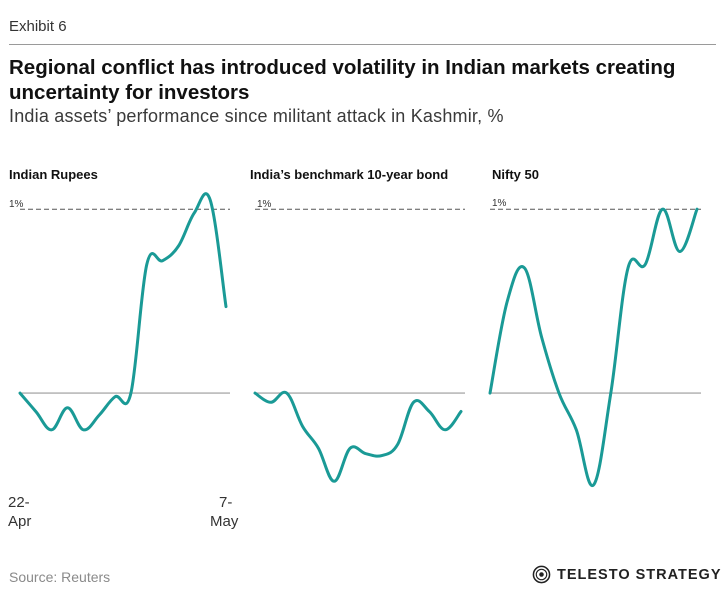 This screenshot has width=728, height=607. Describe the element at coordinates (20, 521) in the screenshot. I see `x-start-label-line2: Apr` at that location.